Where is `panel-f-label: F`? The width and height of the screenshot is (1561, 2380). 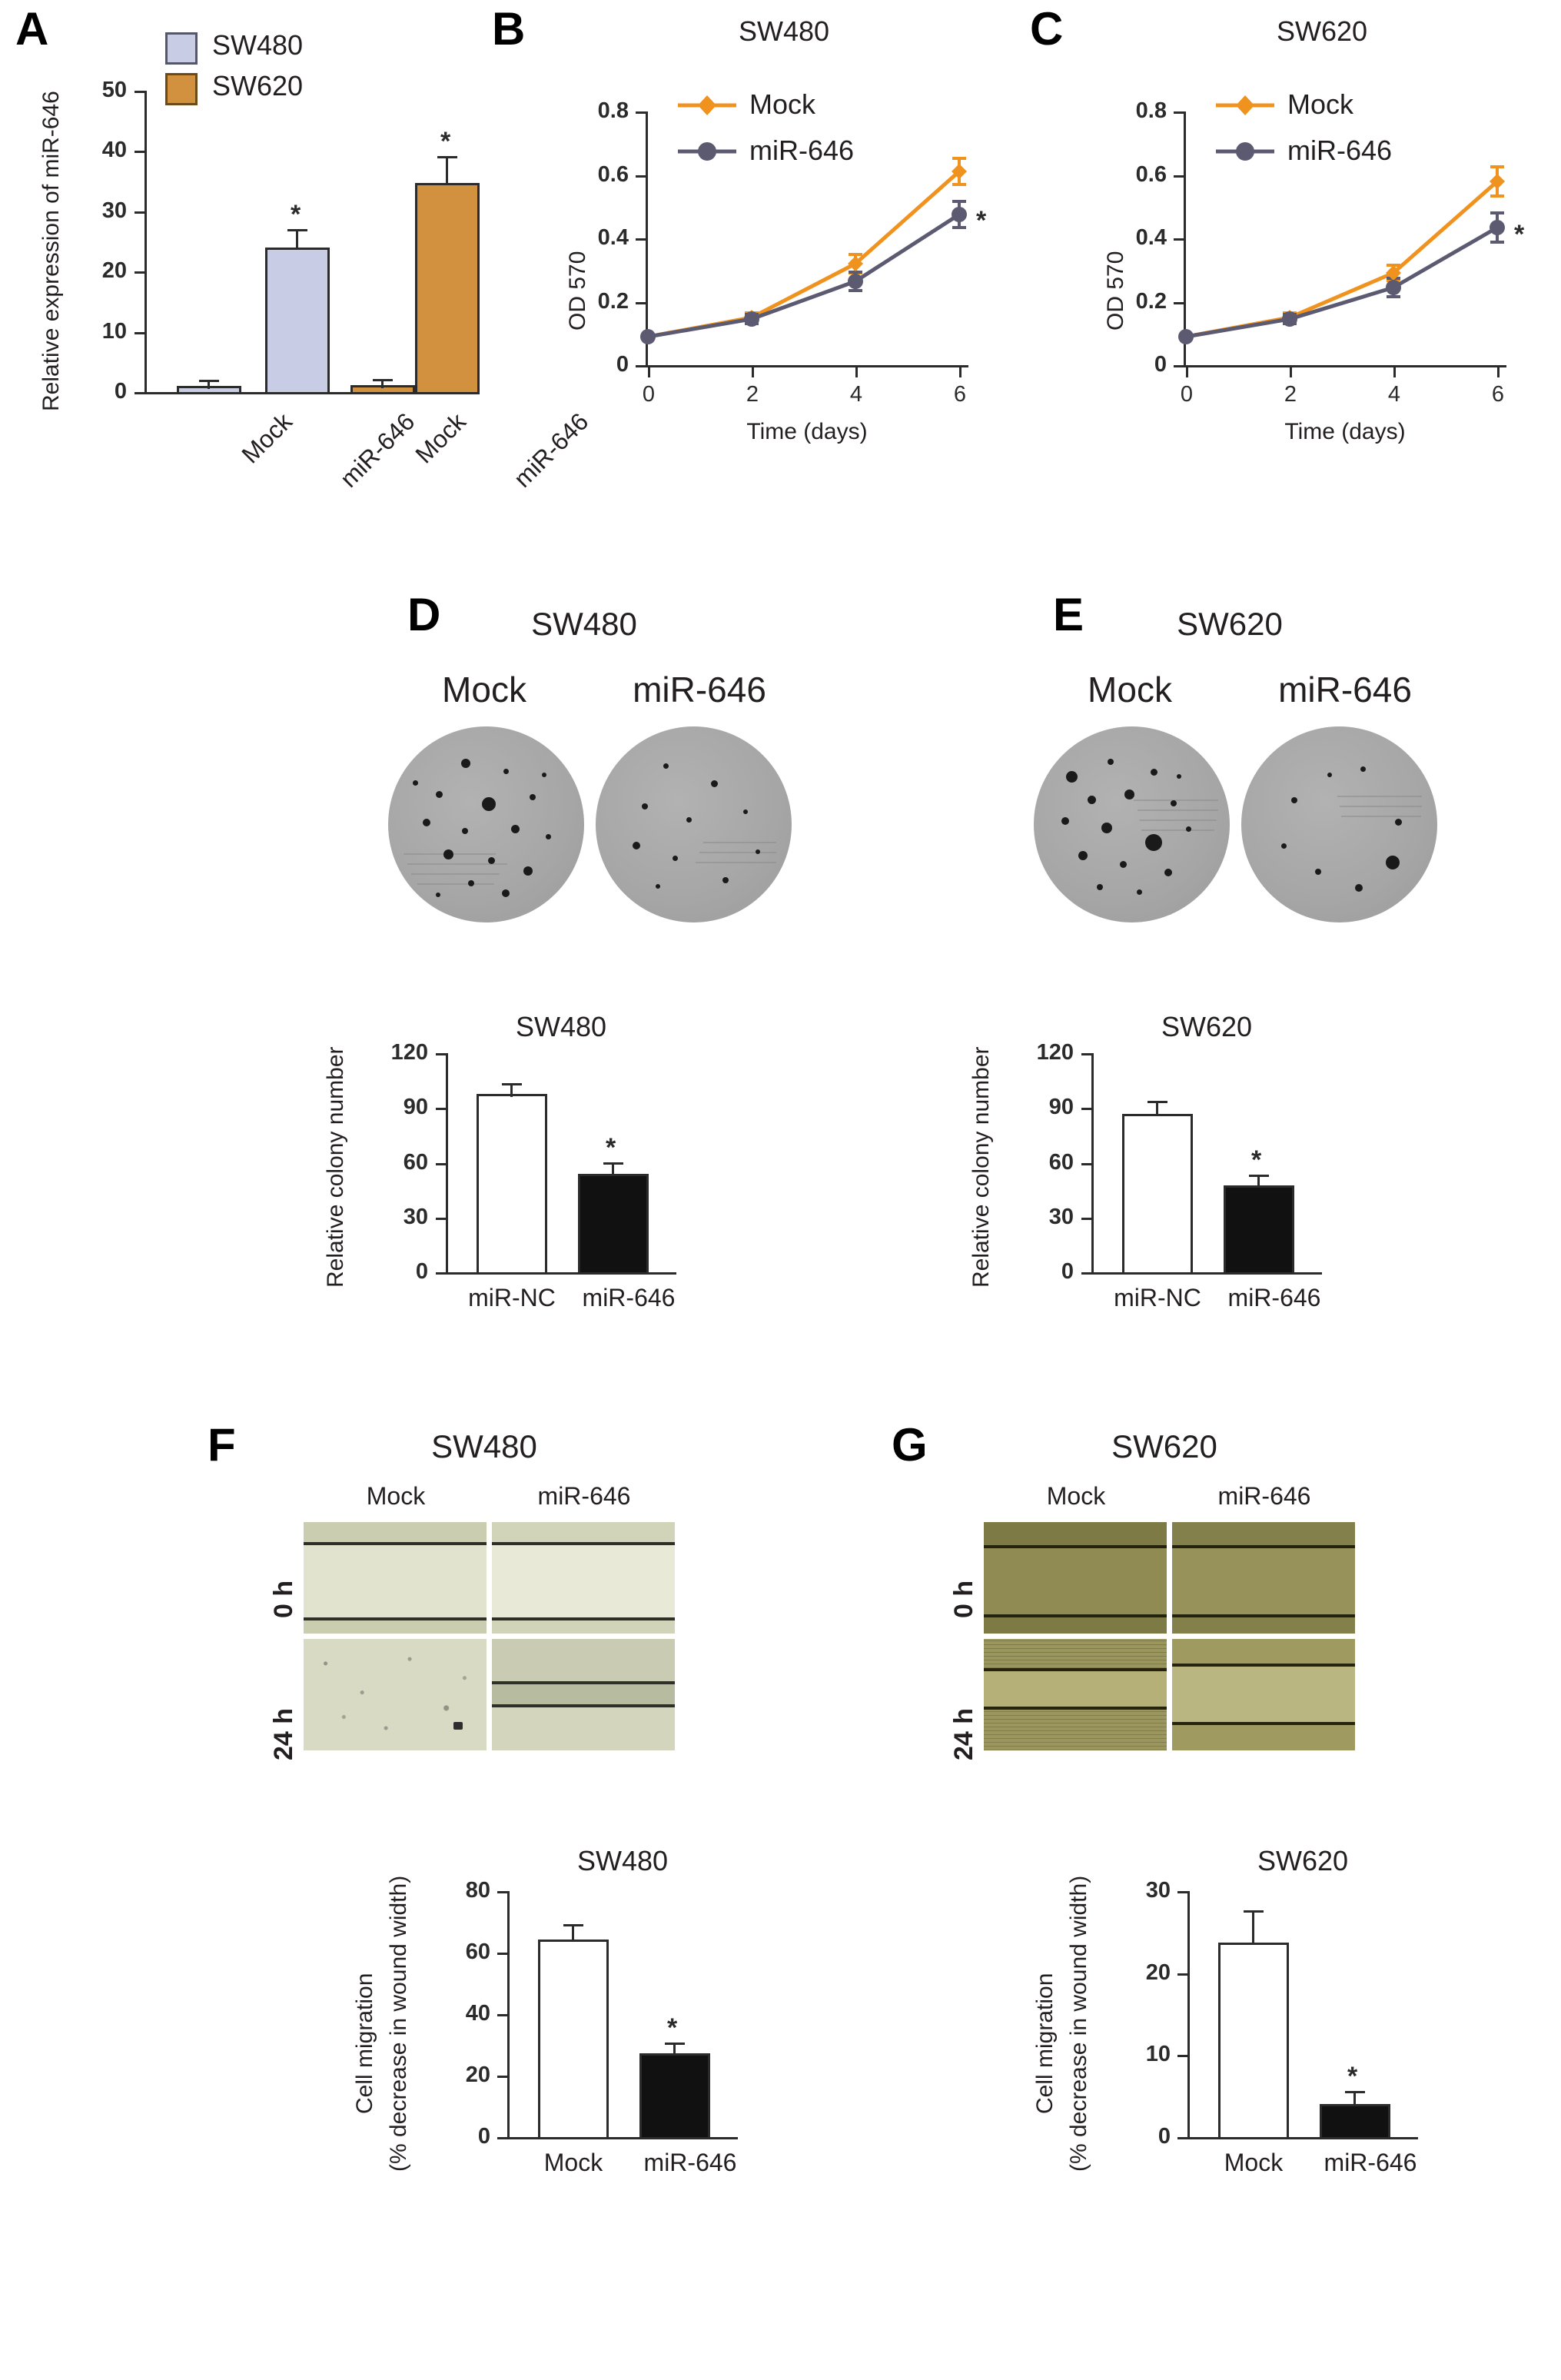
panel-f-label: F is located at coordinates (222, 1445).